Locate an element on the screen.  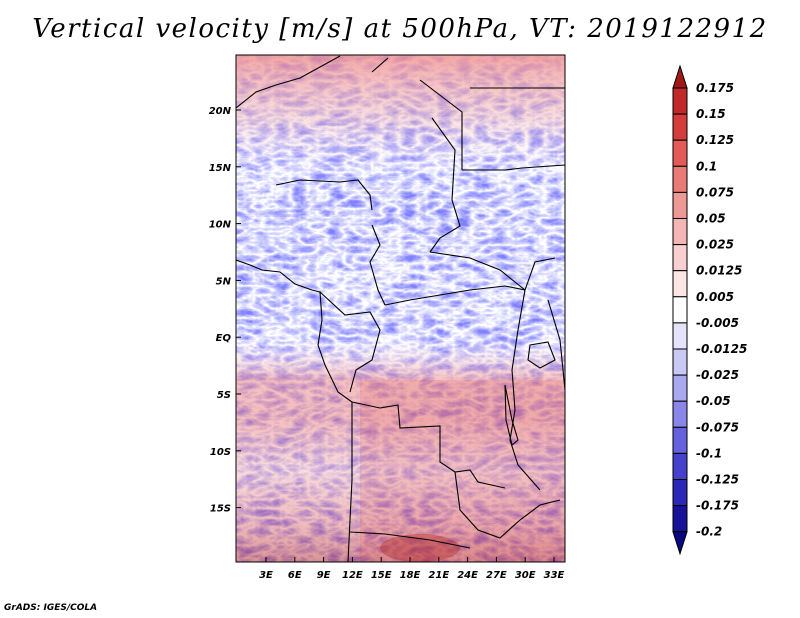
lat-tick-label: 10S is located at coordinates (220, 452).